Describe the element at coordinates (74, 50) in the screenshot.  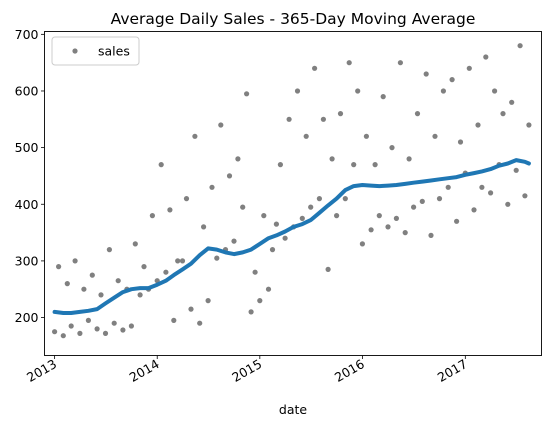
I see `legend-marker-sales` at that location.